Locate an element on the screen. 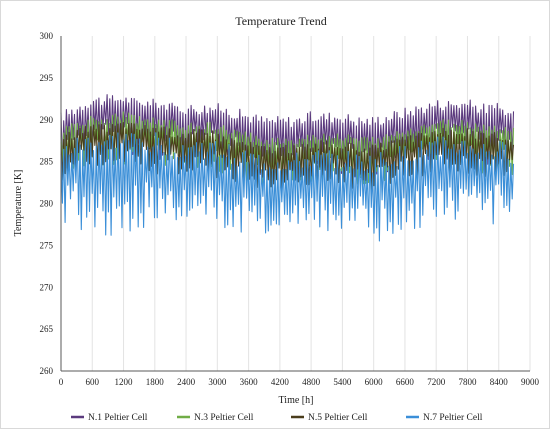  y-axis-label: Temperature [K] is located at coordinates (18, 203).